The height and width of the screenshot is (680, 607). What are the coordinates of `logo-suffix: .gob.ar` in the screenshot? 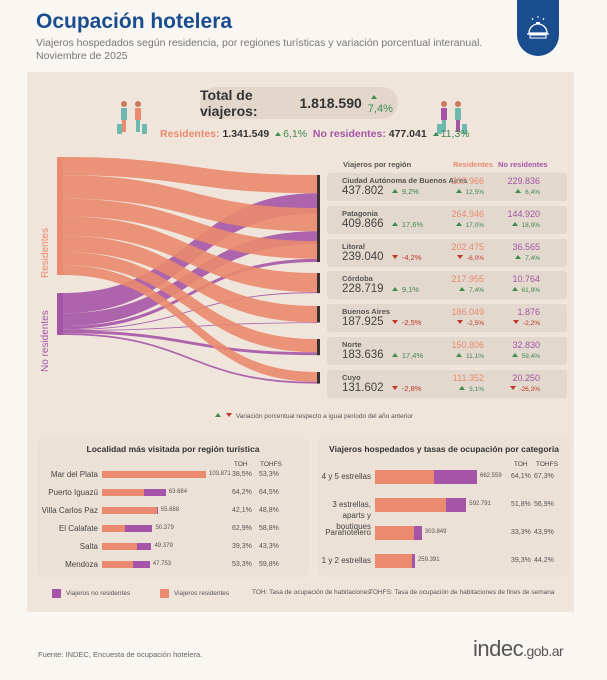 It's located at (543, 651).